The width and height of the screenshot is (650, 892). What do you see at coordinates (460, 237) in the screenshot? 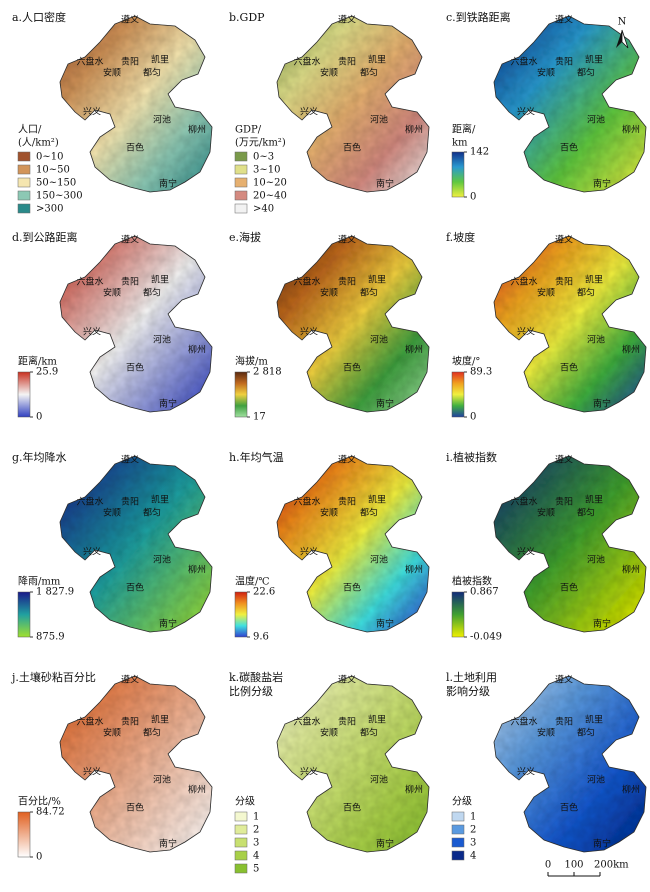
I see `panel-title: f.坡度` at bounding box center [460, 237].